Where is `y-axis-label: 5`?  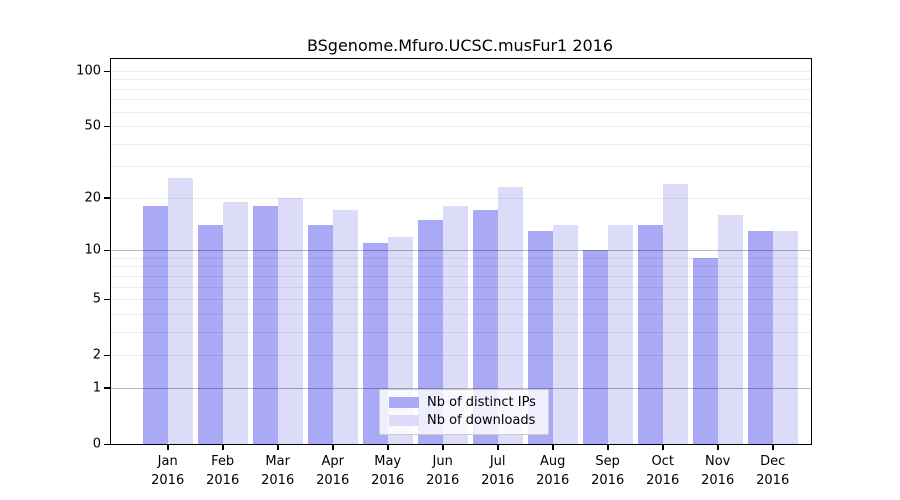 y-axis-label: 5 is located at coordinates (96, 299).